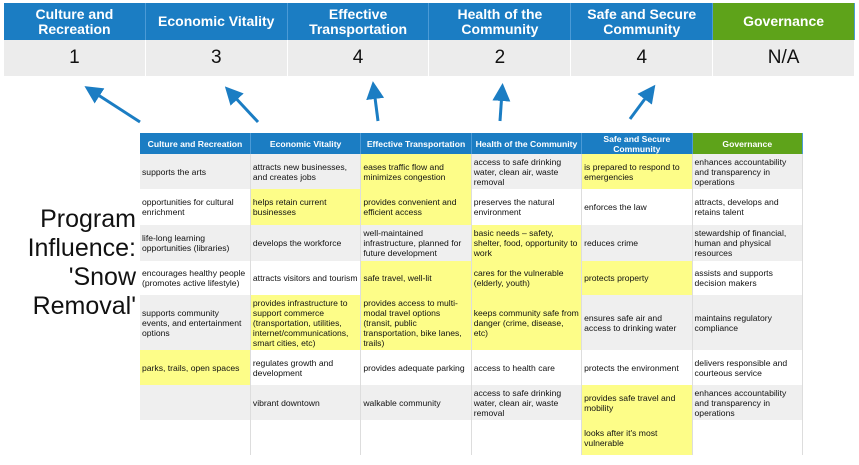 The height and width of the screenshot is (465, 859). What do you see at coordinates (216, 21) in the screenshot?
I see `summary-header: Economic Vitality` at bounding box center [216, 21].